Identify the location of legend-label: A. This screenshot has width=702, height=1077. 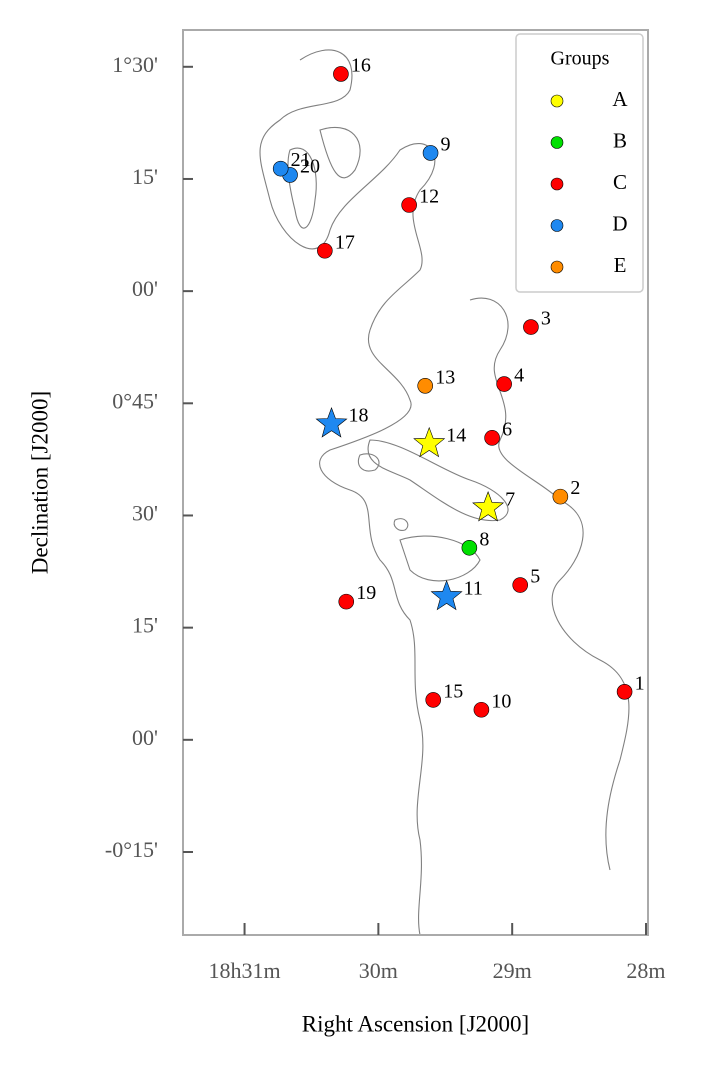
(620, 99).